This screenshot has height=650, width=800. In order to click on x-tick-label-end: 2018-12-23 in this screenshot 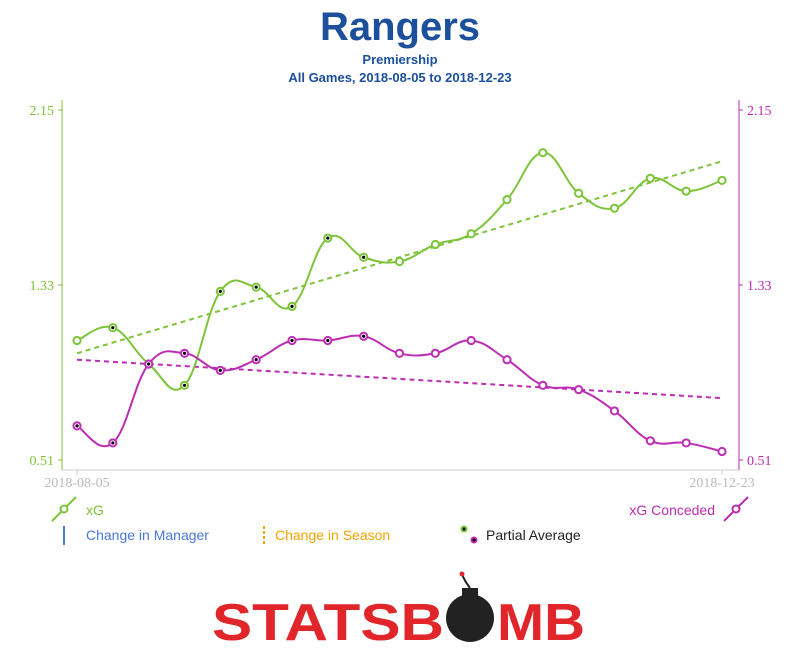, I will do `click(721, 483)`.